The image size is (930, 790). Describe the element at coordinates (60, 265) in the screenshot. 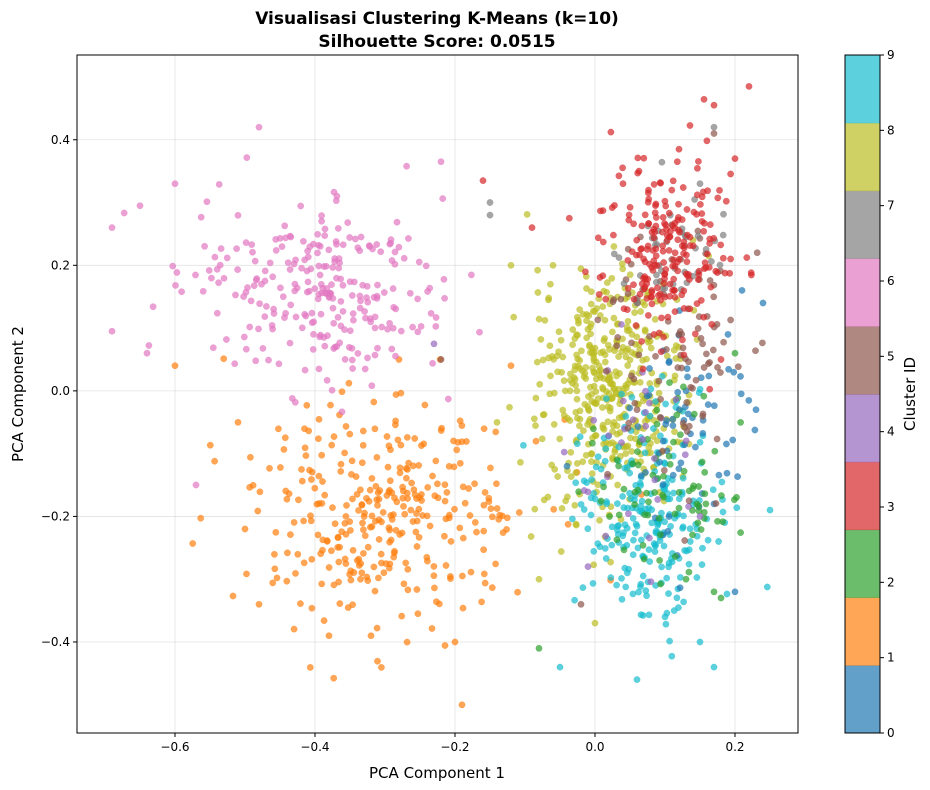

I see `y-tick-label: 0.2` at that location.